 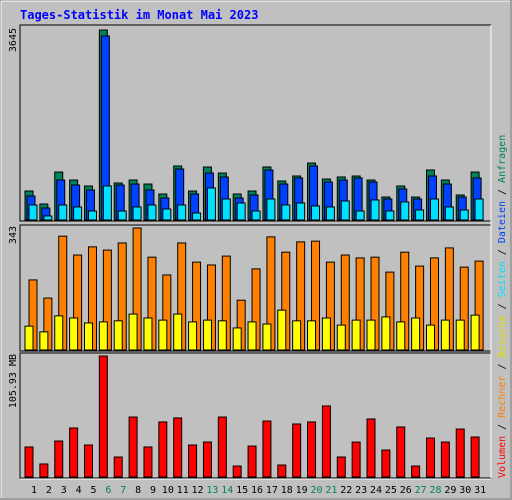 What do you see at coordinates (64, 490) in the screenshot?
I see `x-tick-label: 3` at bounding box center [64, 490].